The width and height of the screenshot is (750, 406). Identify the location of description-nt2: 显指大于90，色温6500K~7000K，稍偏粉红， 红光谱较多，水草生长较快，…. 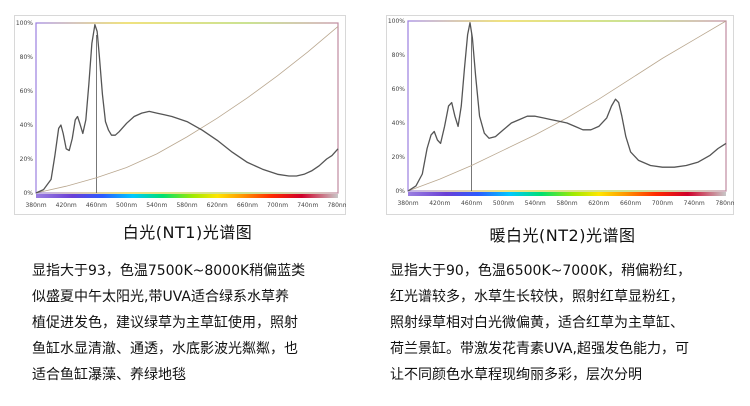
(565, 323).